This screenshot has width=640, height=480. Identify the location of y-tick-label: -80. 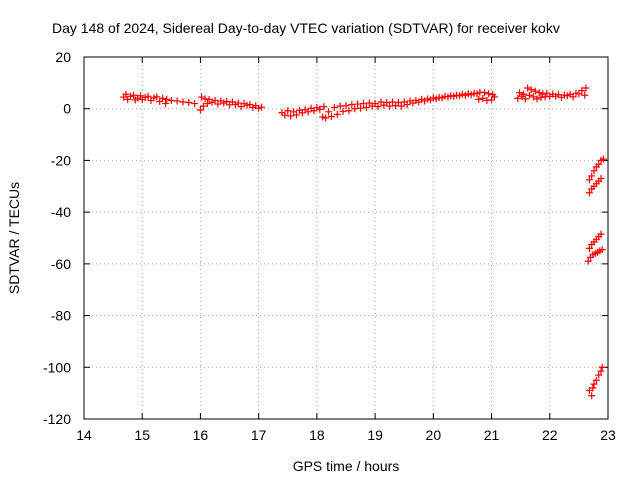
(61, 316).